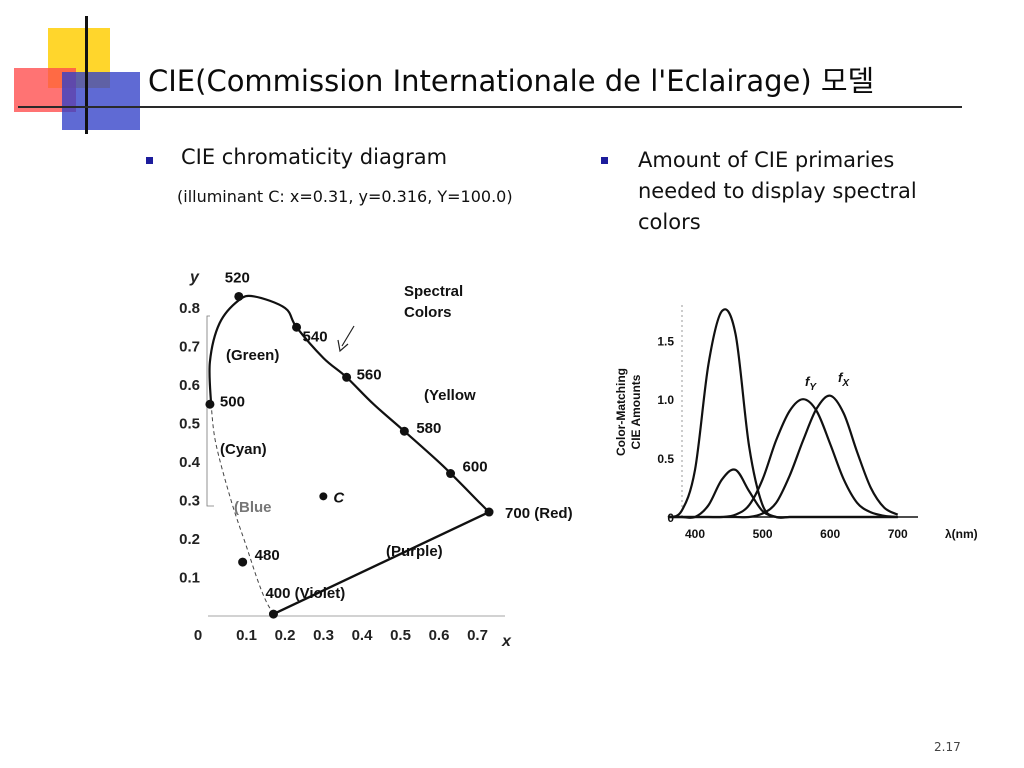  I want to click on x-tick-label: 700, so click(898, 534).